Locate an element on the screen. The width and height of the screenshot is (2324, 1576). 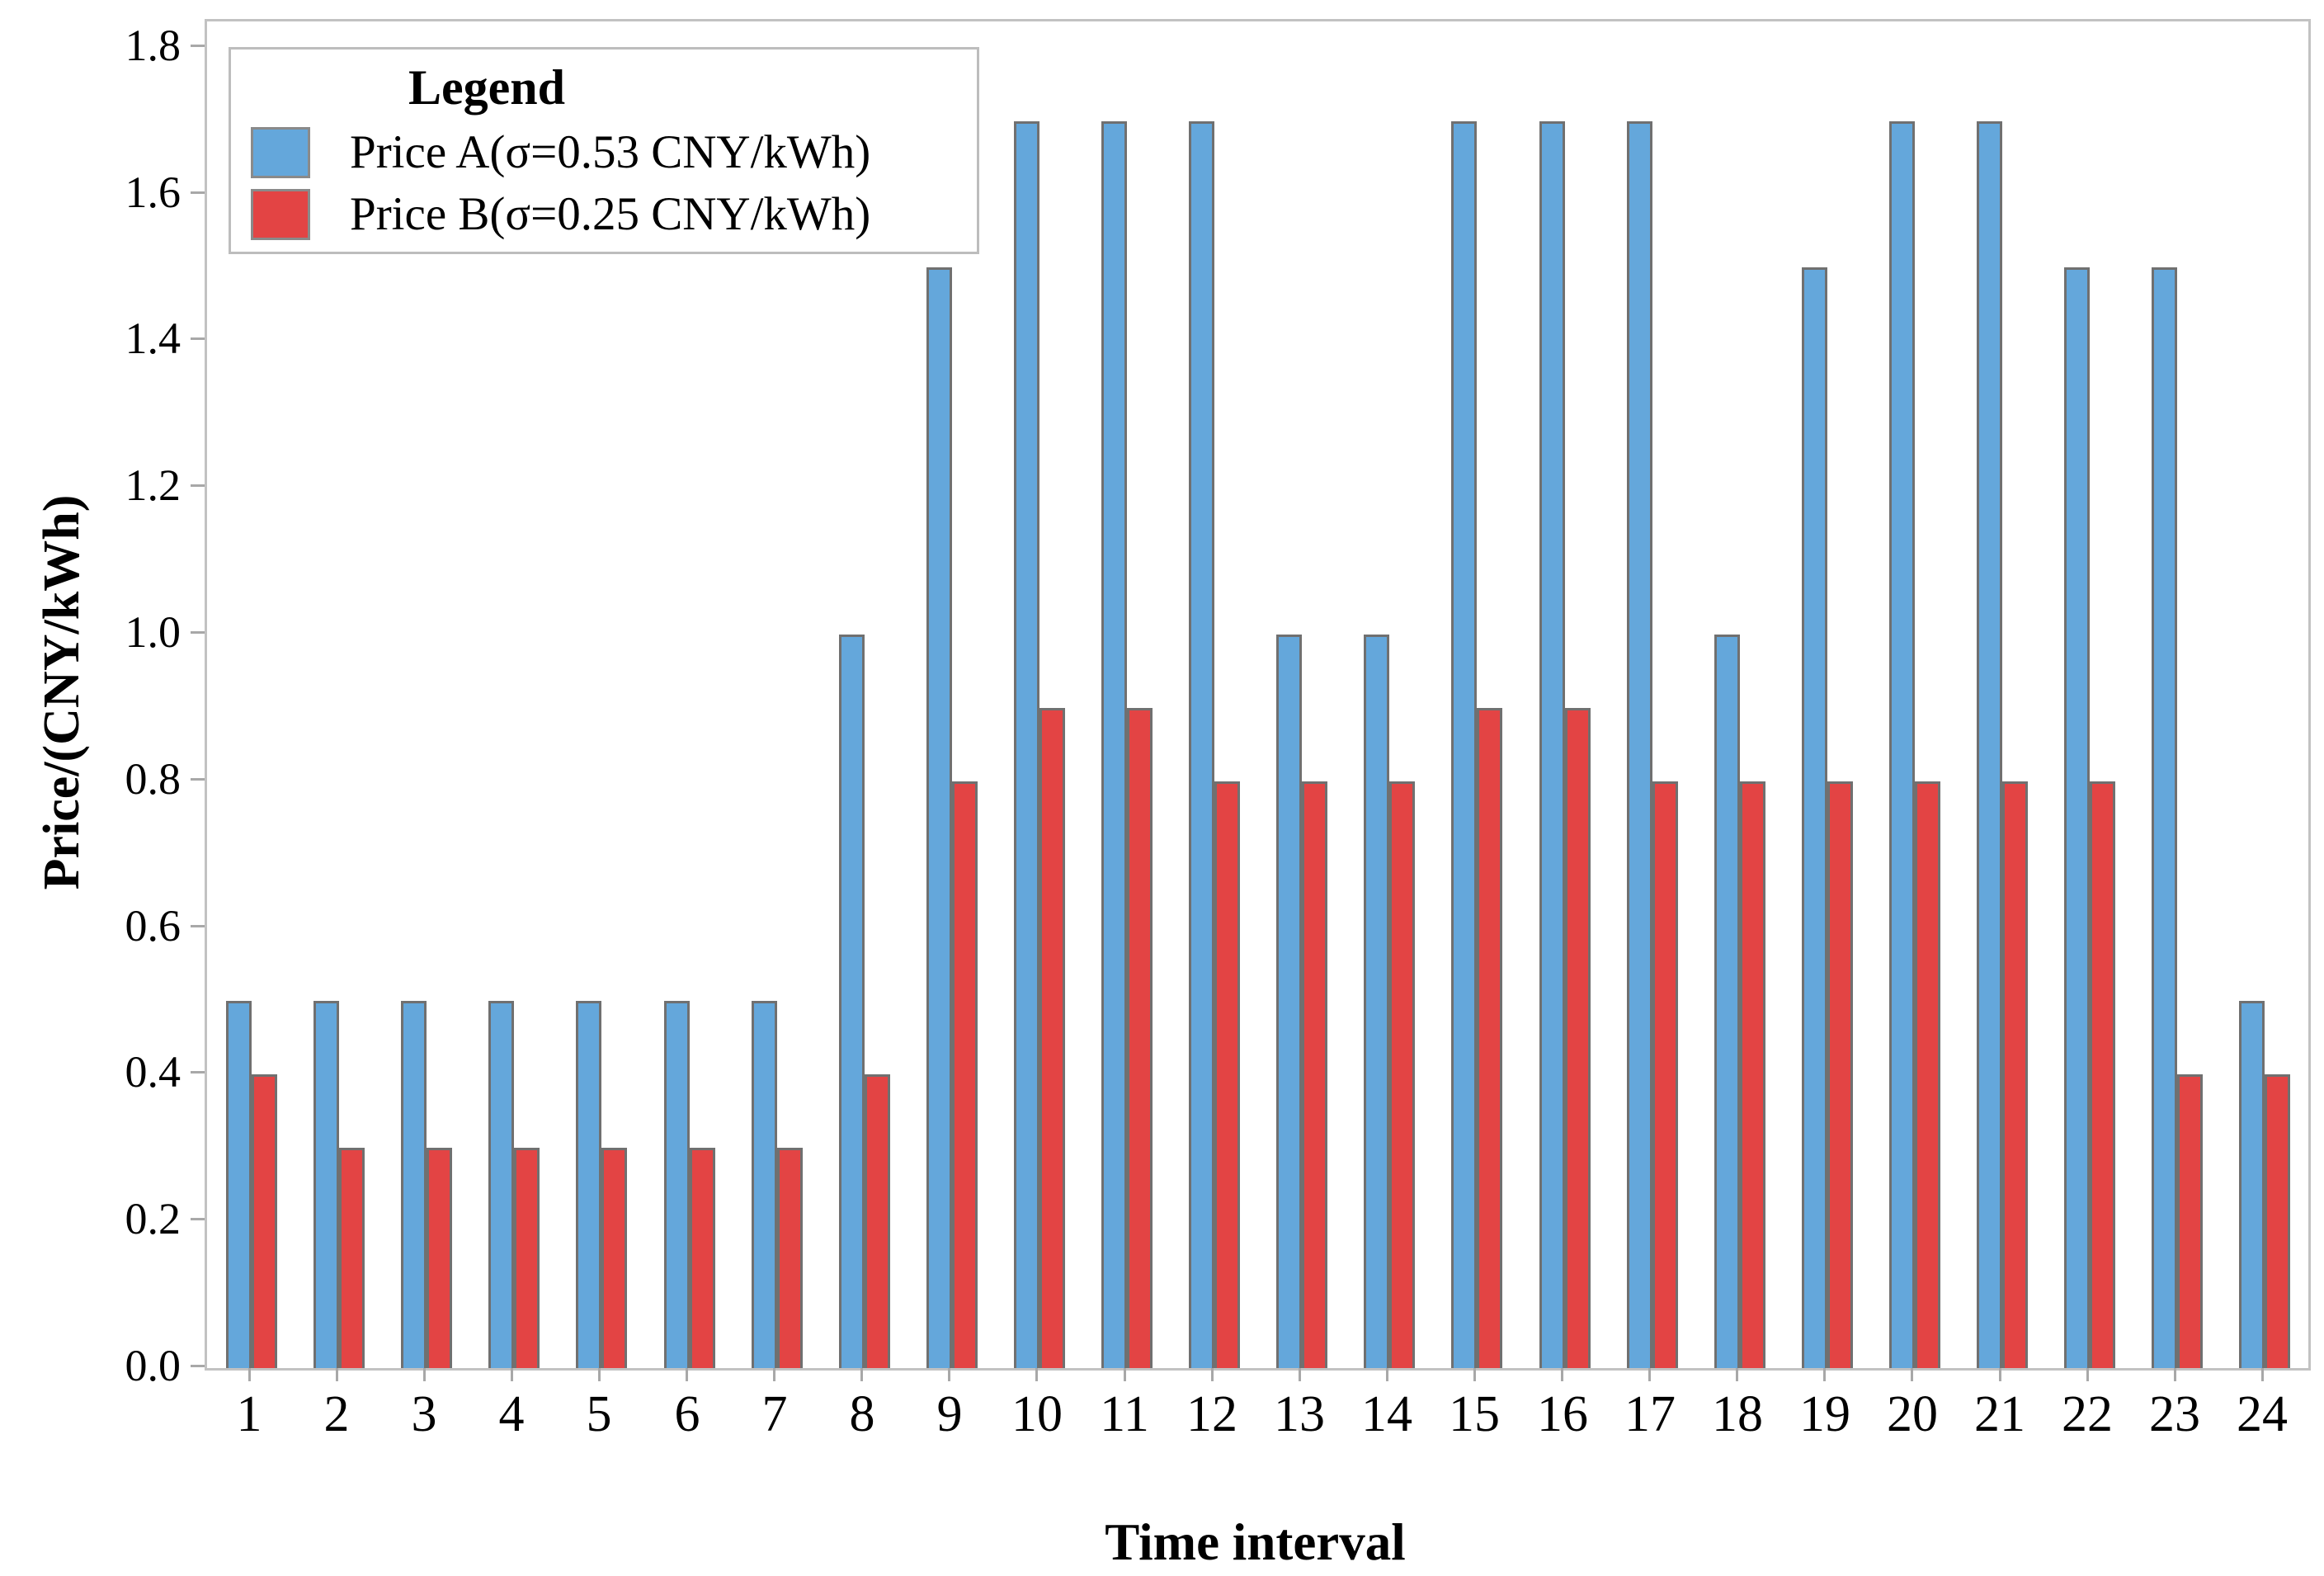
x-tick-label-4: 4 is located at coordinates (511, 1414).